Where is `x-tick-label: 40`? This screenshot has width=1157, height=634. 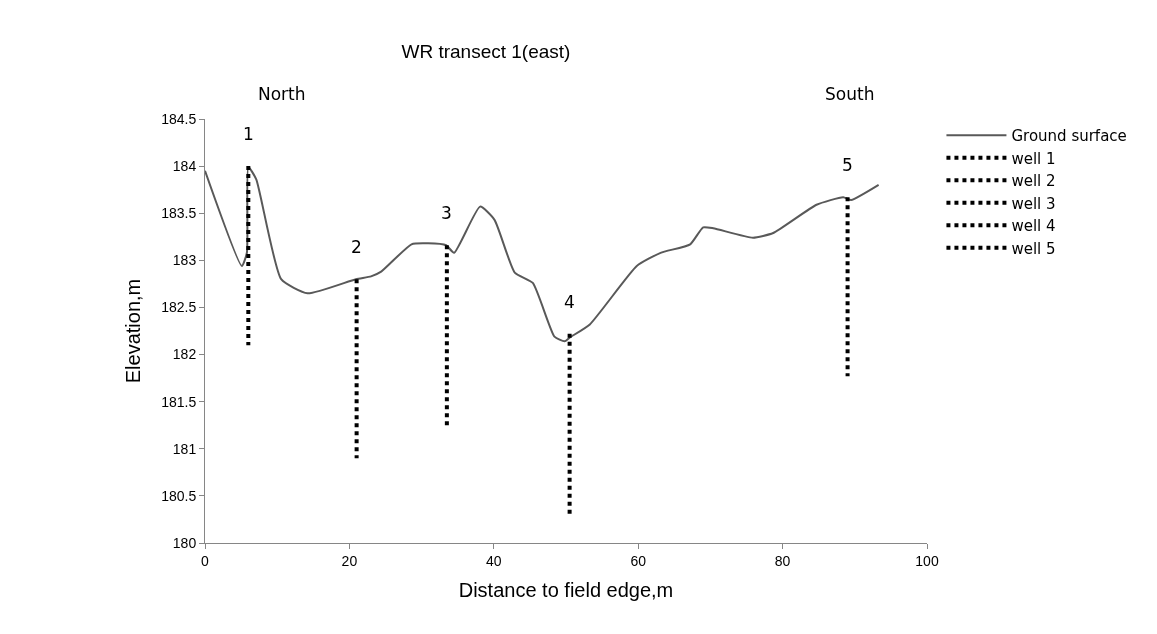 x-tick-label: 40 is located at coordinates (494, 560).